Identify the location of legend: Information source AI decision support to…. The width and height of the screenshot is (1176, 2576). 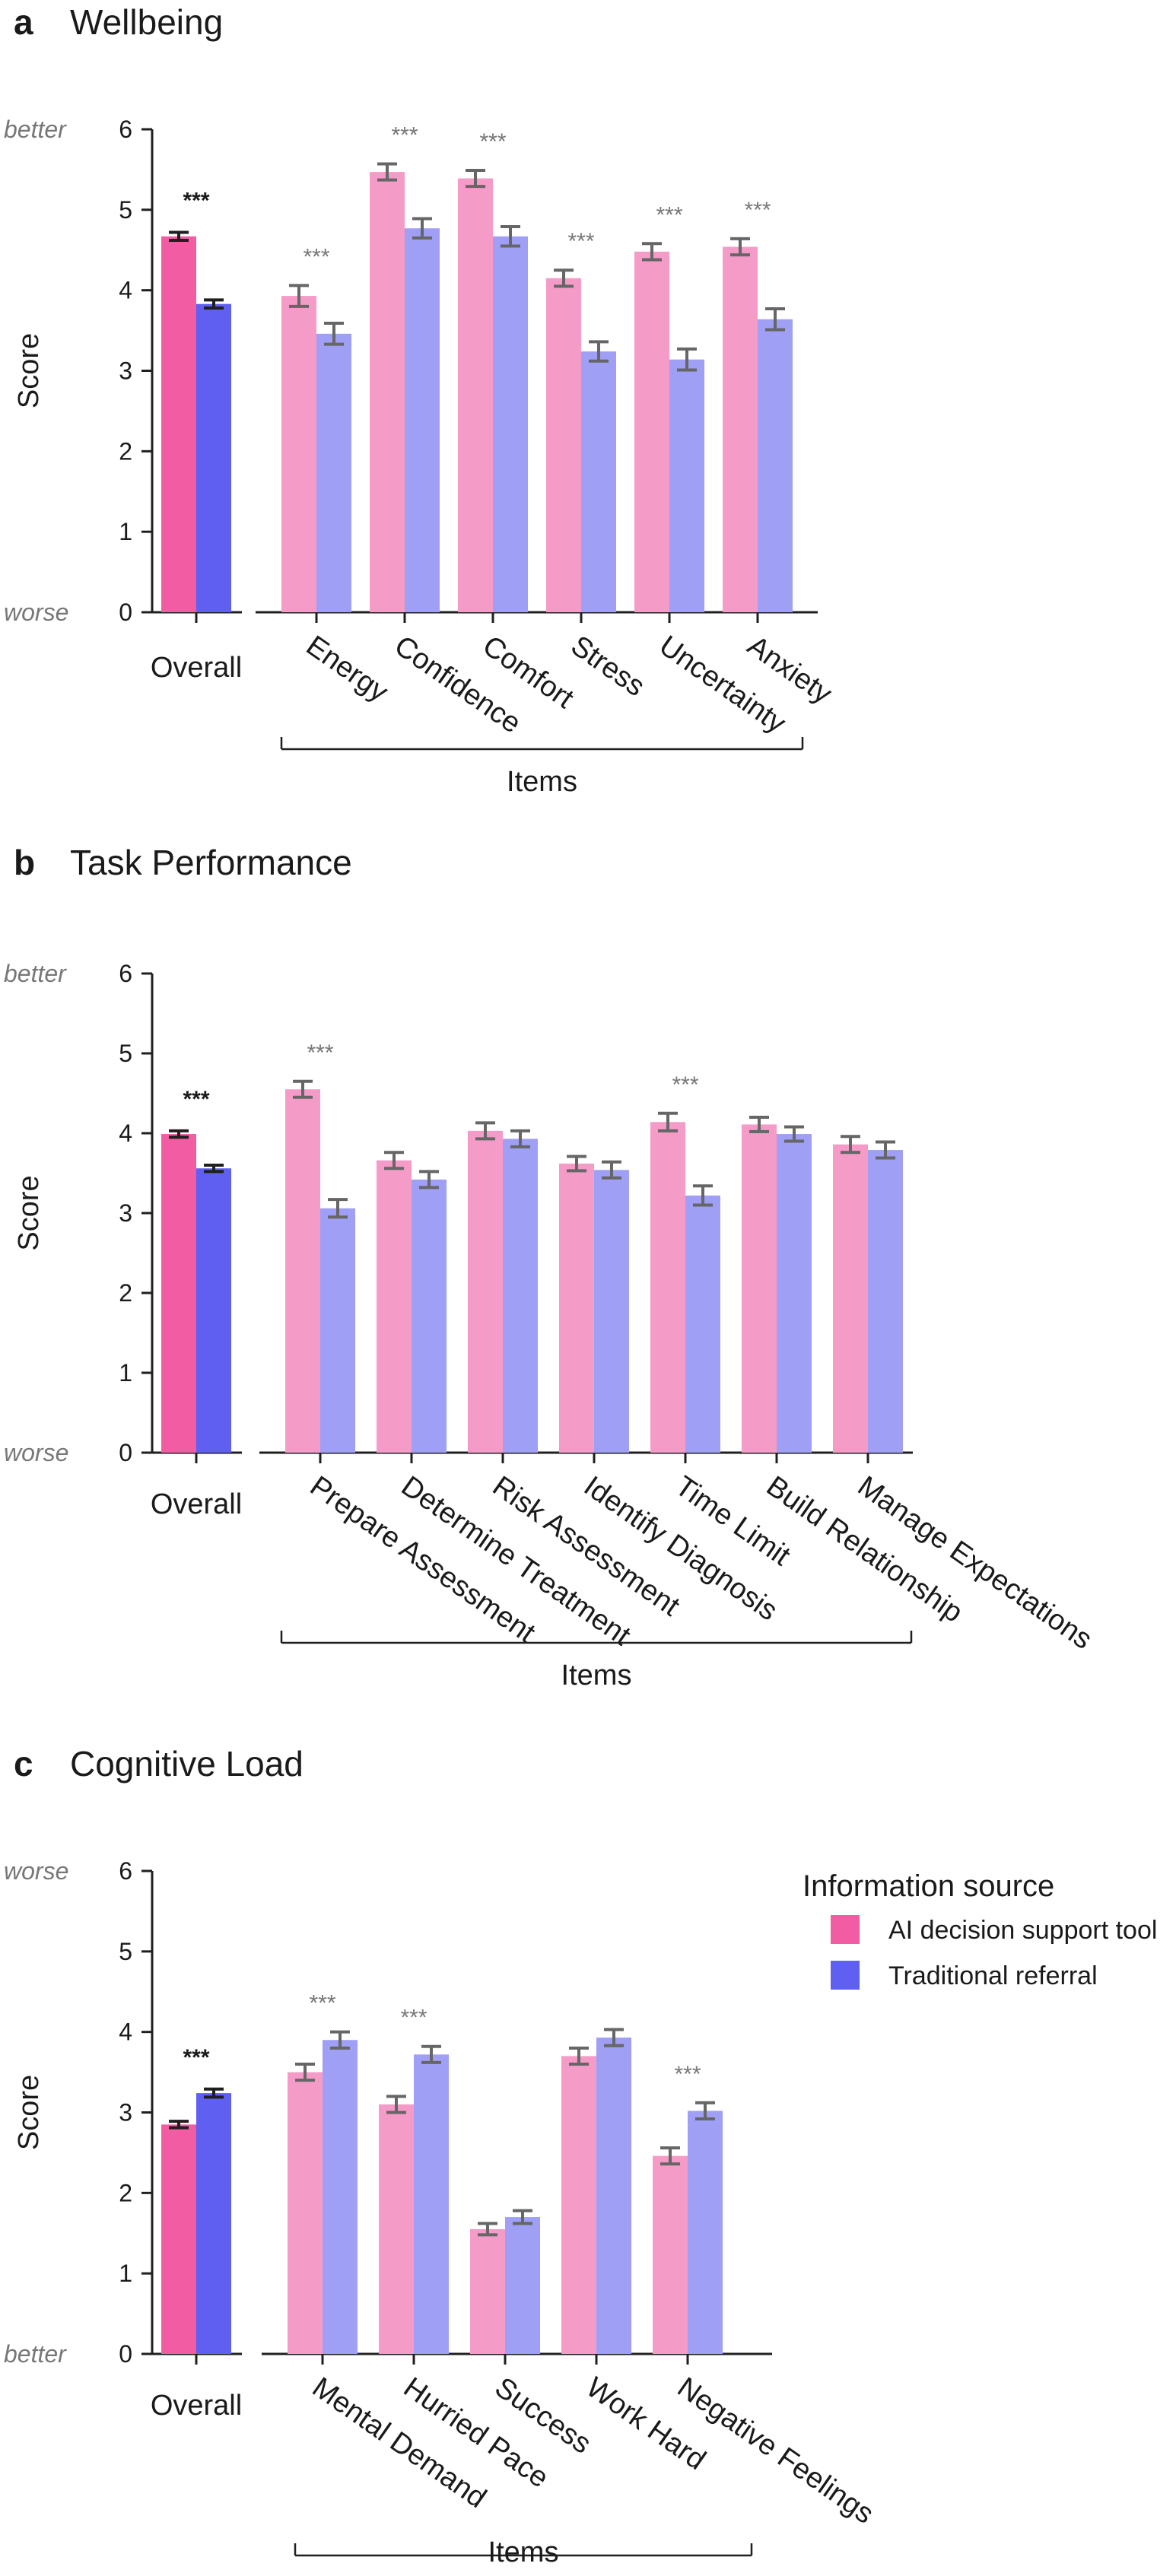
(980, 1929).